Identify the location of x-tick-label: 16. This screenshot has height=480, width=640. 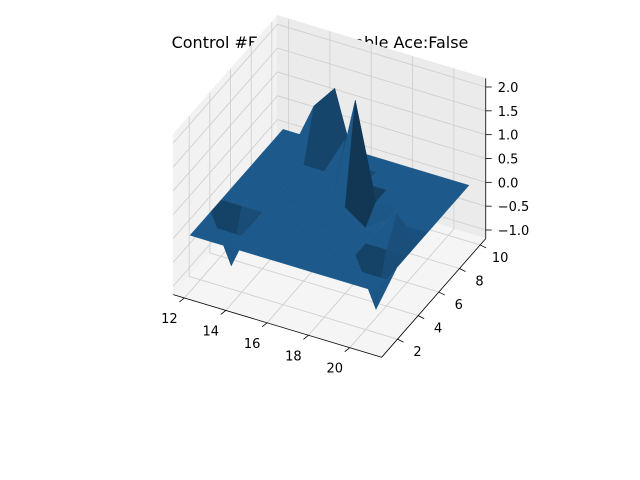
(252, 344).